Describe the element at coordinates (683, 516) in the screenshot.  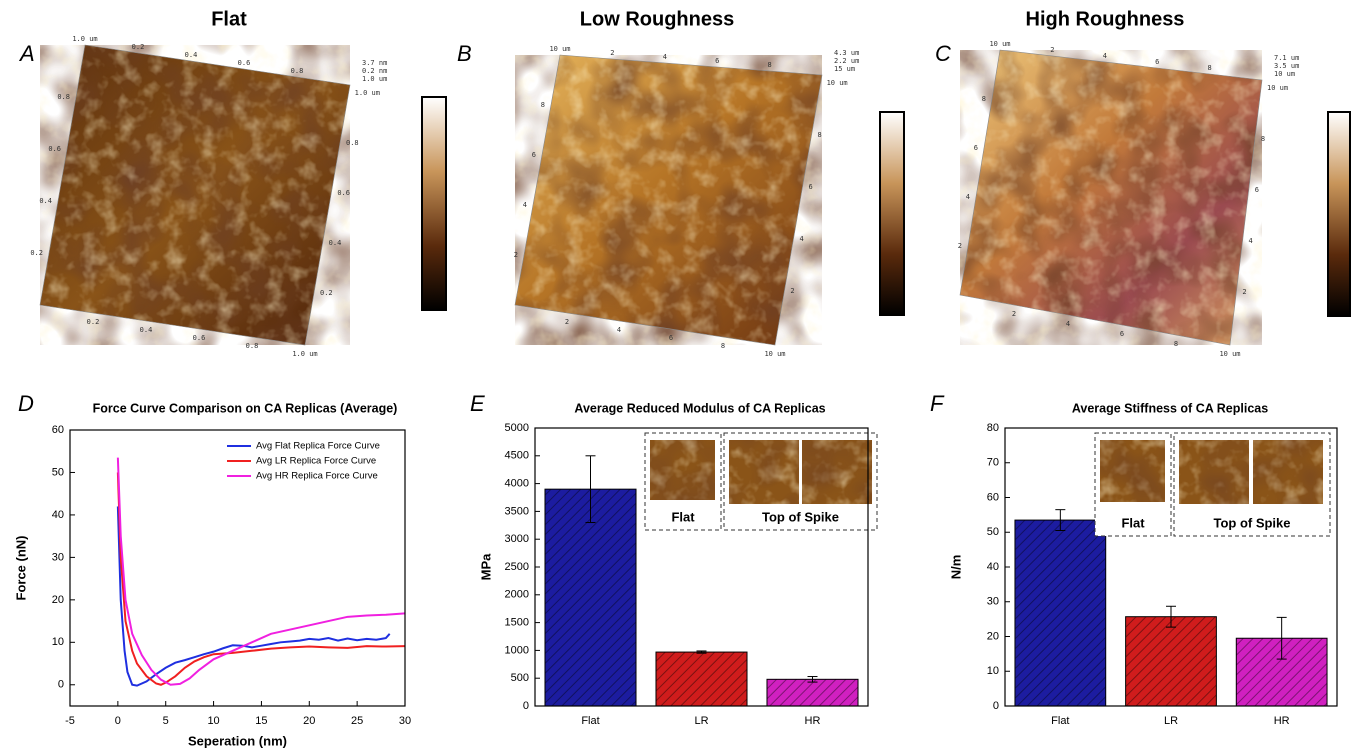
I see `inset-label: Flat` at that location.